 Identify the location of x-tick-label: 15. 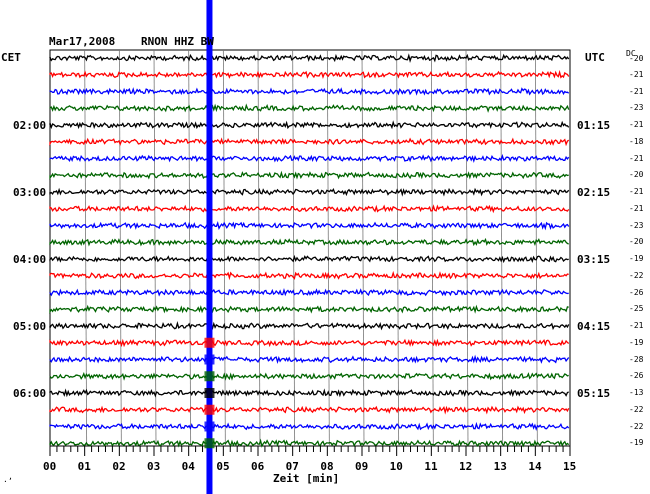
(570, 466).